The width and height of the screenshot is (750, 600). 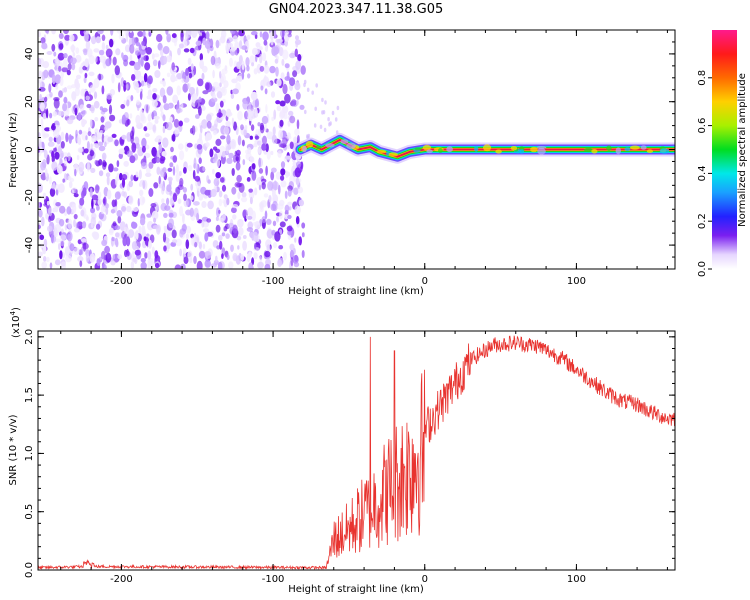 I want to click on y-tick-label: 2.0, so click(x=29, y=337).